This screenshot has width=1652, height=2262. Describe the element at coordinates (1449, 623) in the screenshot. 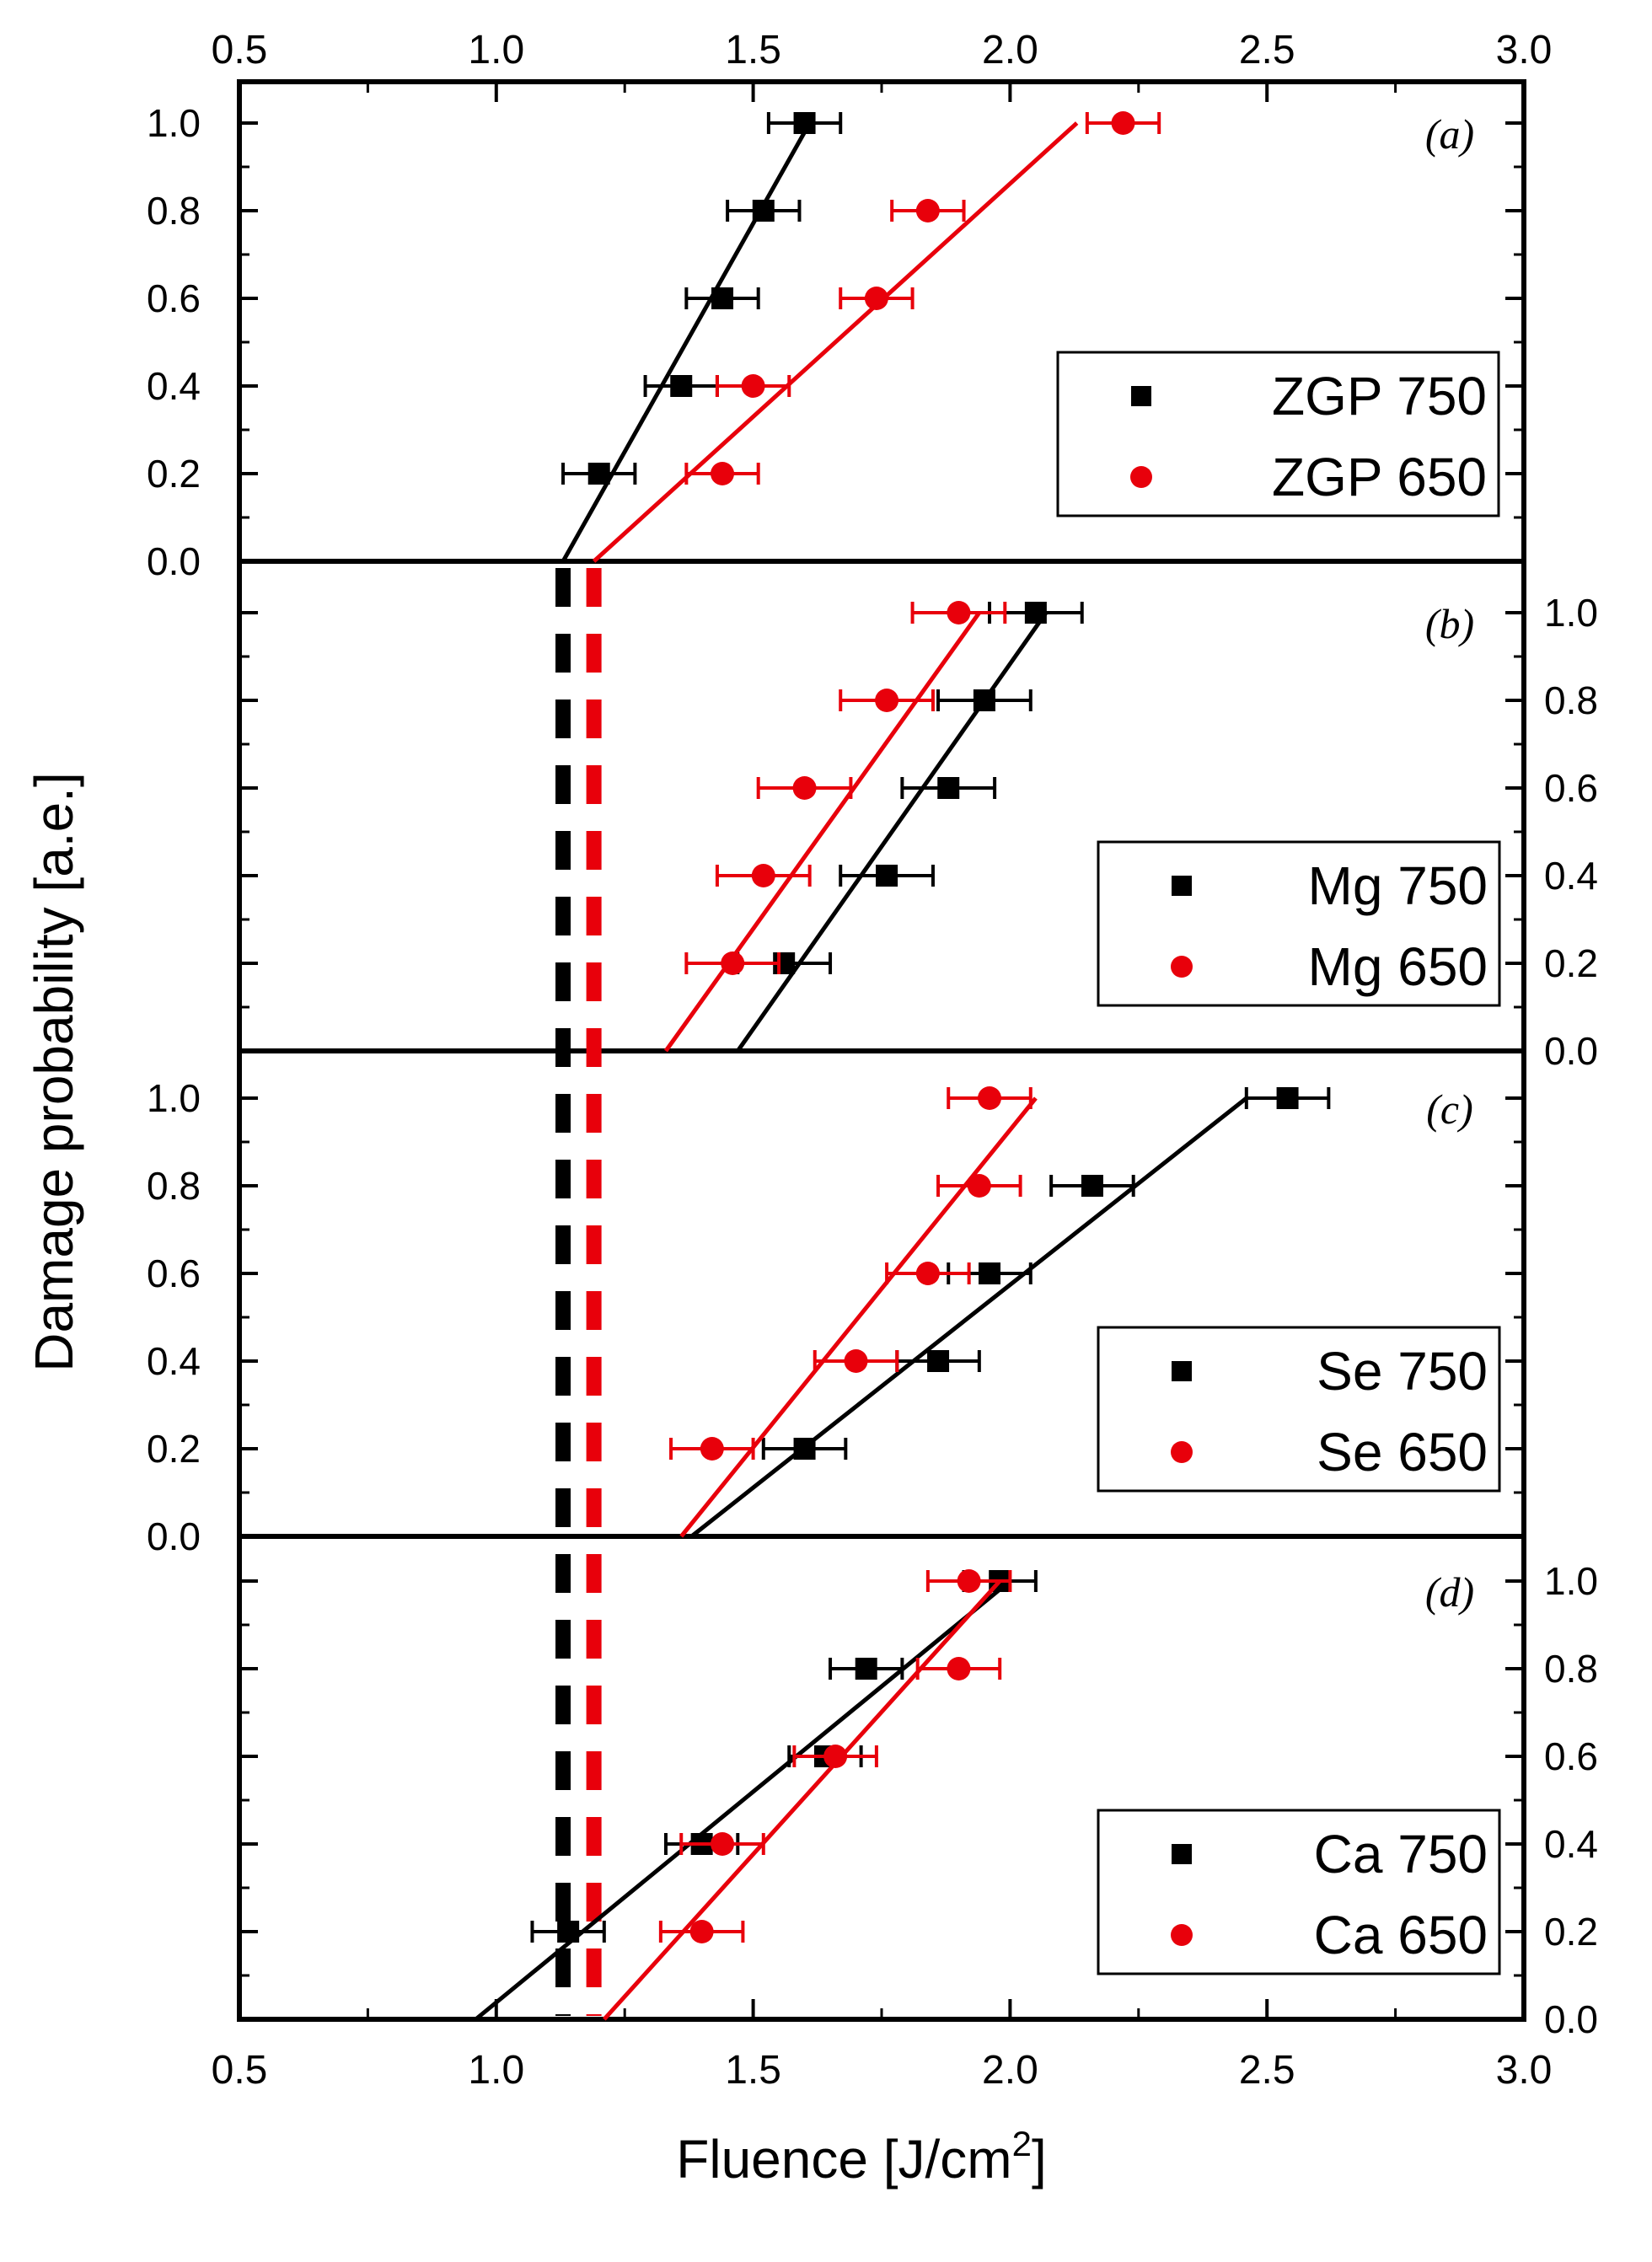

I see `panel-label-b: (b)` at that location.